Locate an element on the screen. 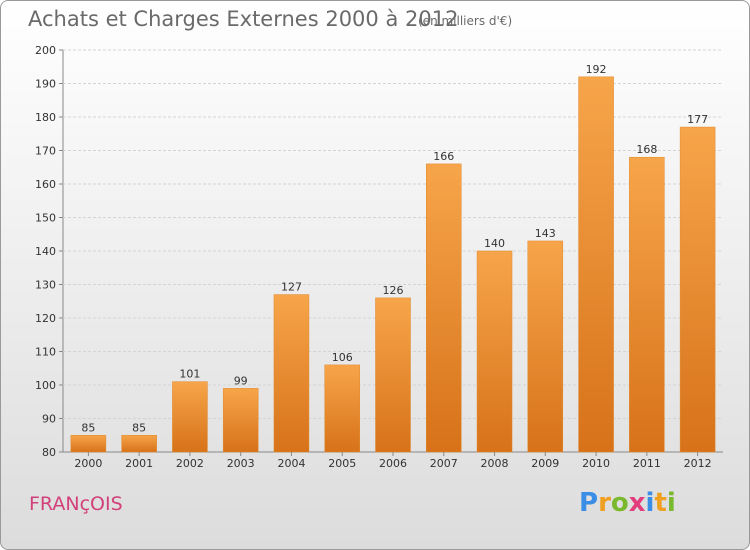 This screenshot has width=750, height=550. y-tick-label: 120 is located at coordinates (45, 318).